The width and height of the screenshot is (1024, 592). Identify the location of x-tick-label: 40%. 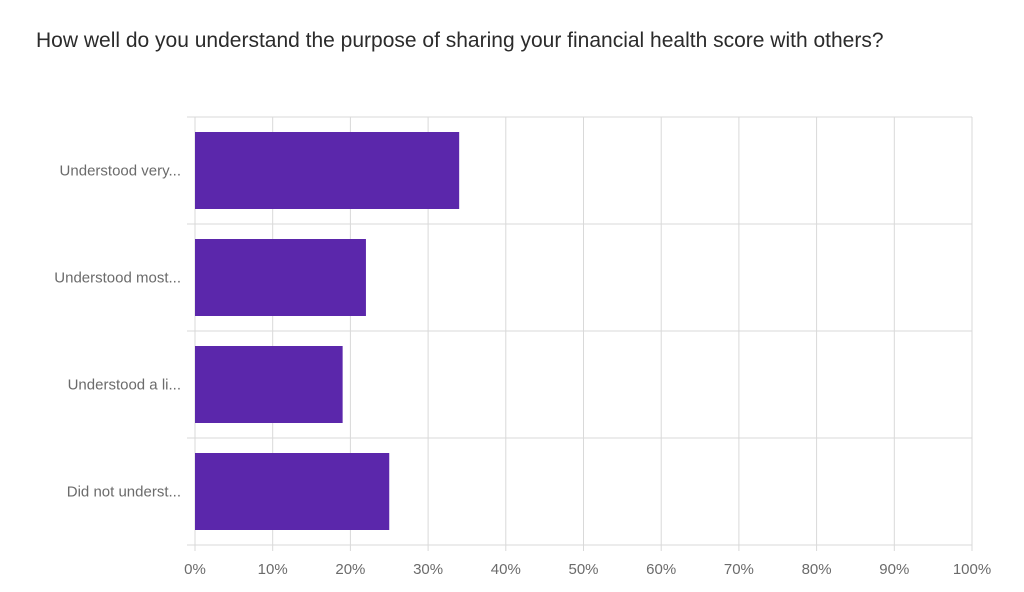
(506, 569).